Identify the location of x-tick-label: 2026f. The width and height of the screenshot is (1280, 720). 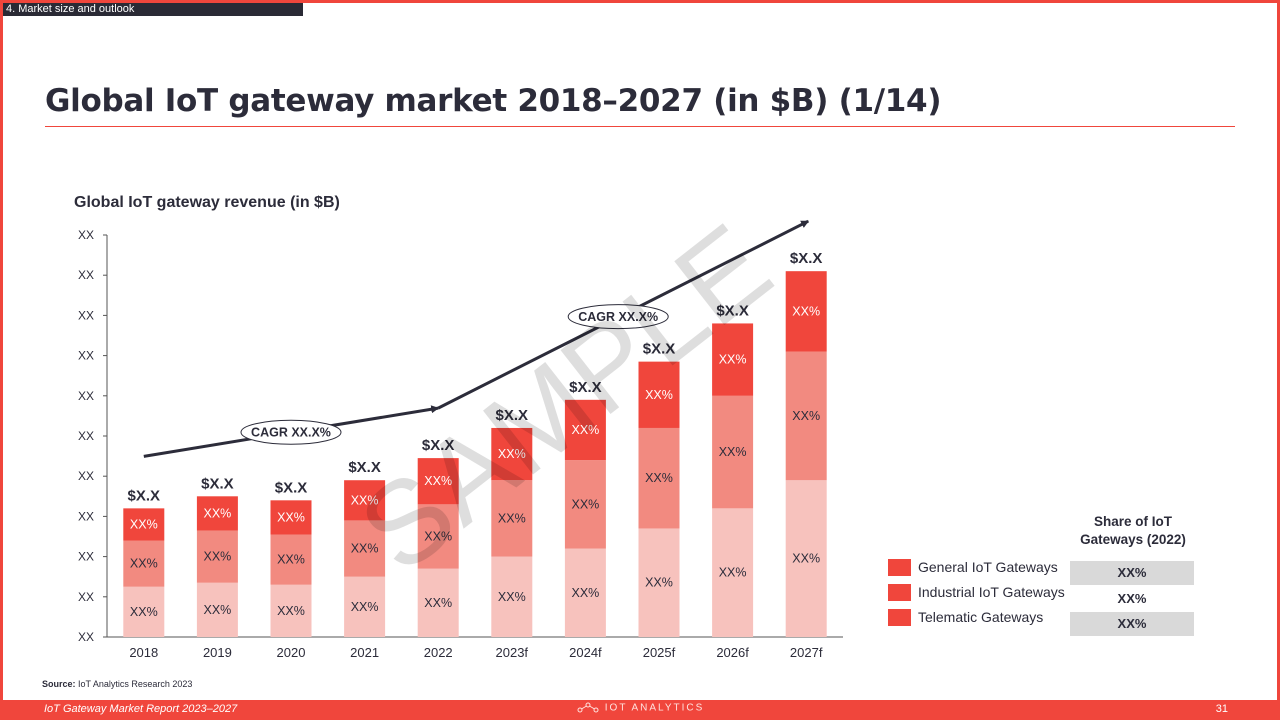
(732, 652).